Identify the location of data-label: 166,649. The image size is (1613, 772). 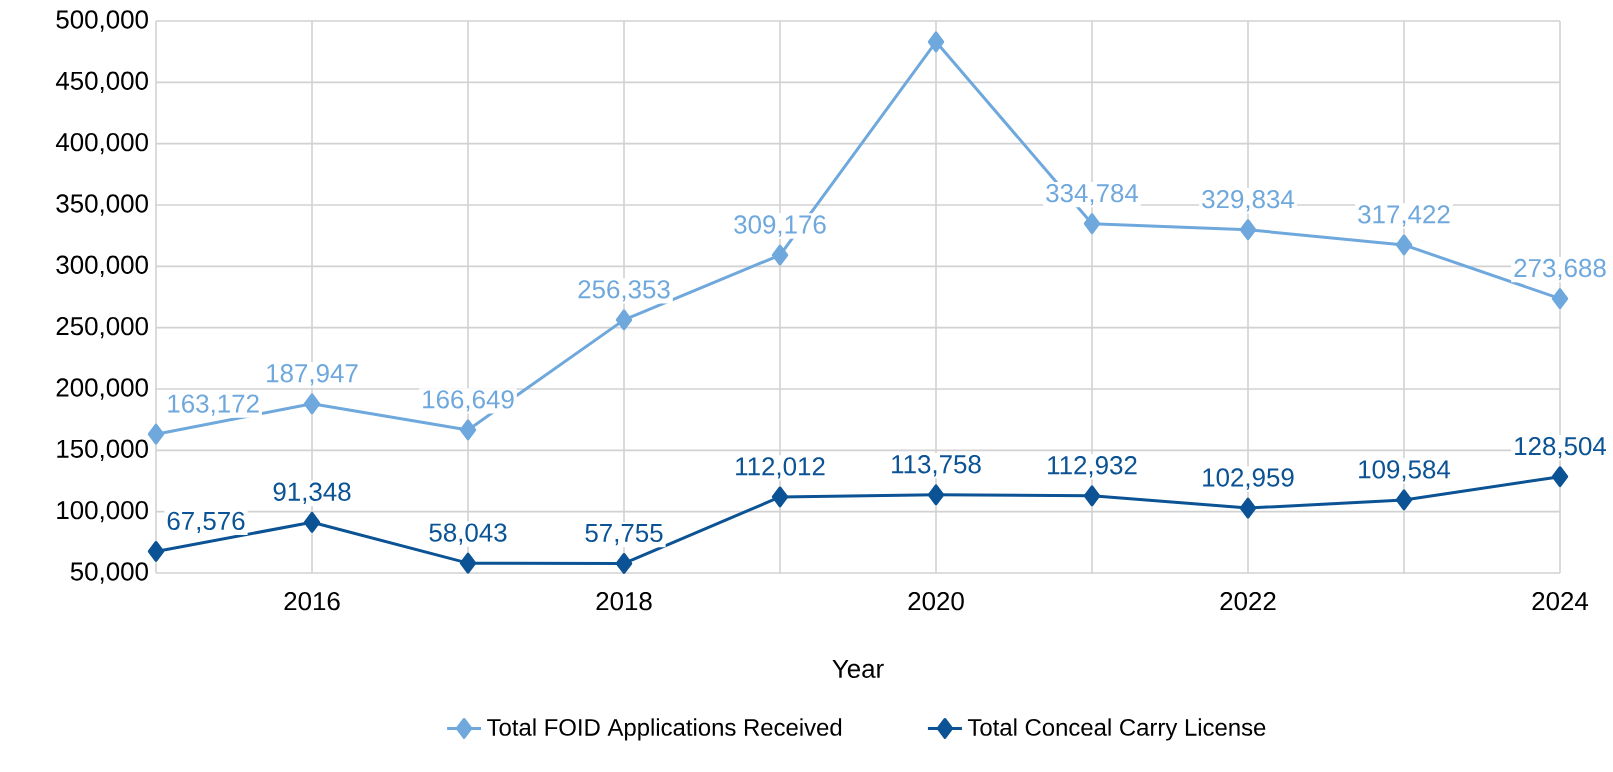
(468, 401).